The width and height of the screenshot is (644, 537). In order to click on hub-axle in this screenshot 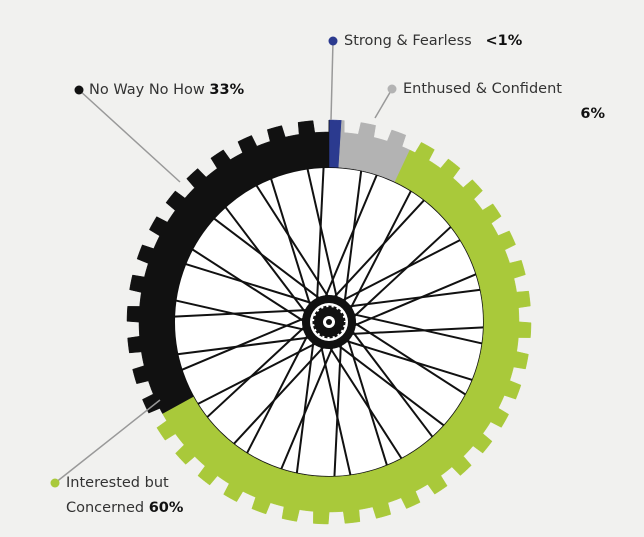, I will do `click(329, 322)`.